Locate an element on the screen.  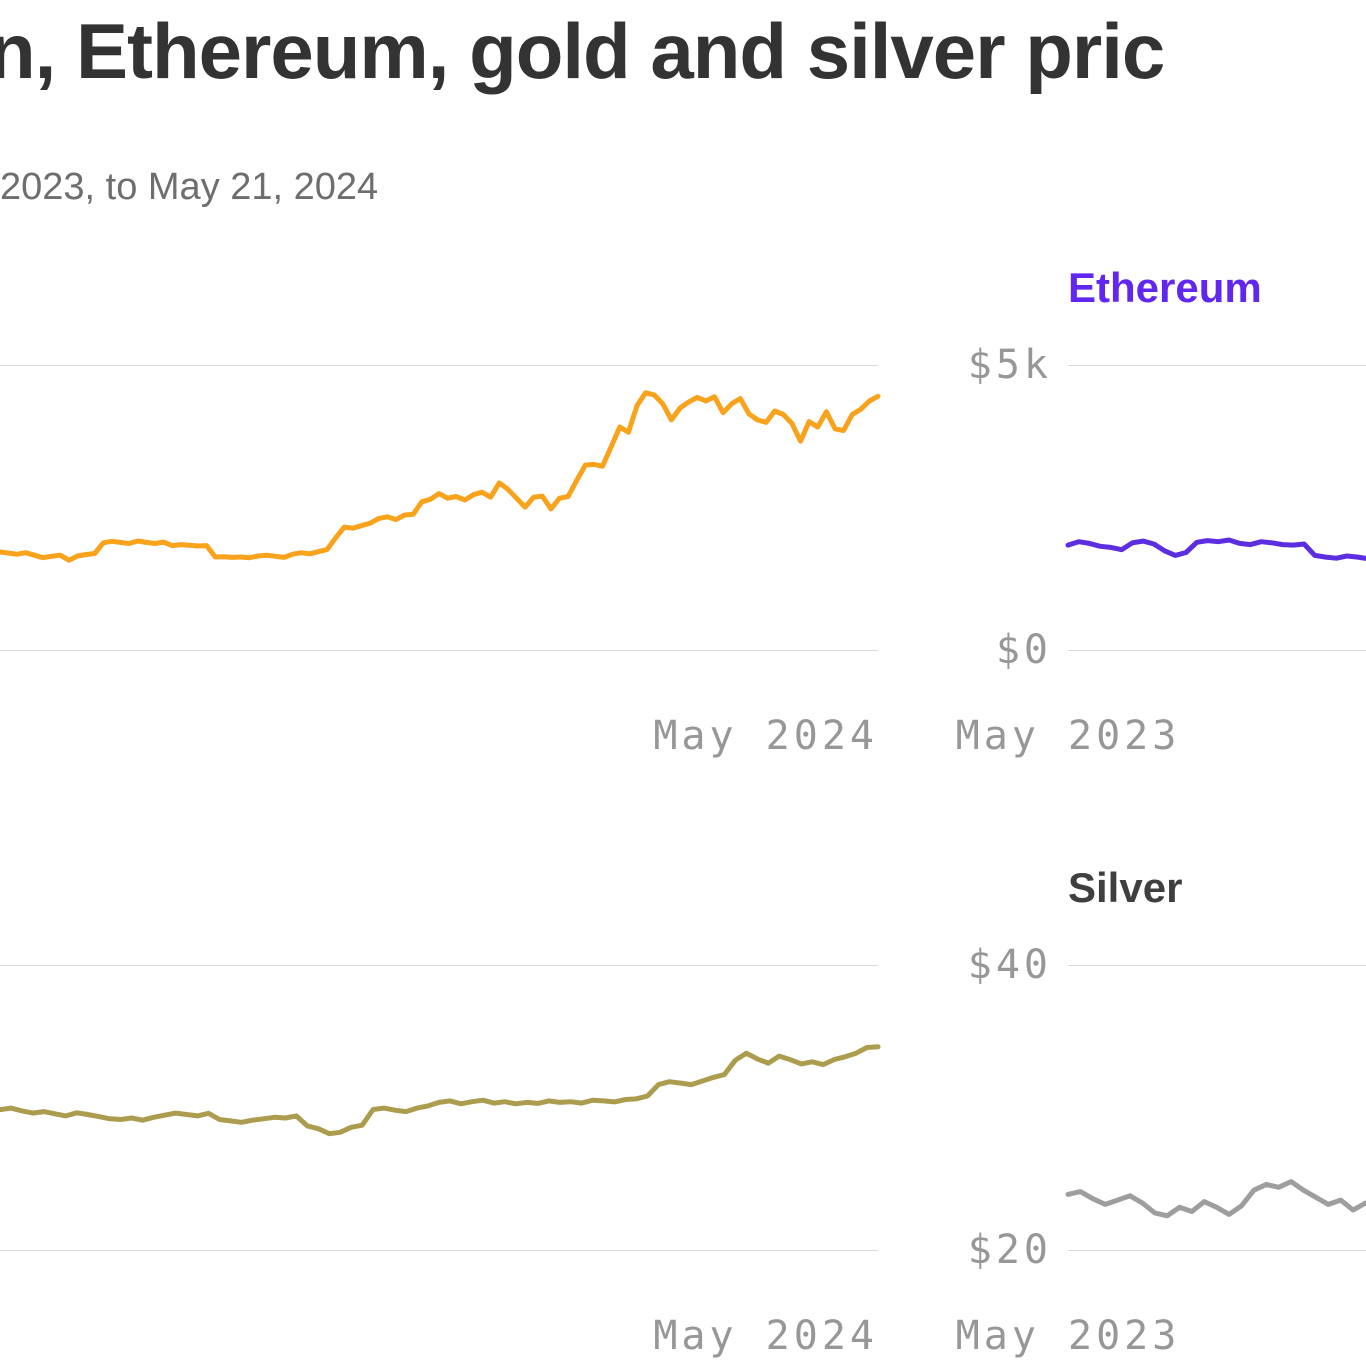
silver-chart-panel is located at coordinates (1215, 1108).